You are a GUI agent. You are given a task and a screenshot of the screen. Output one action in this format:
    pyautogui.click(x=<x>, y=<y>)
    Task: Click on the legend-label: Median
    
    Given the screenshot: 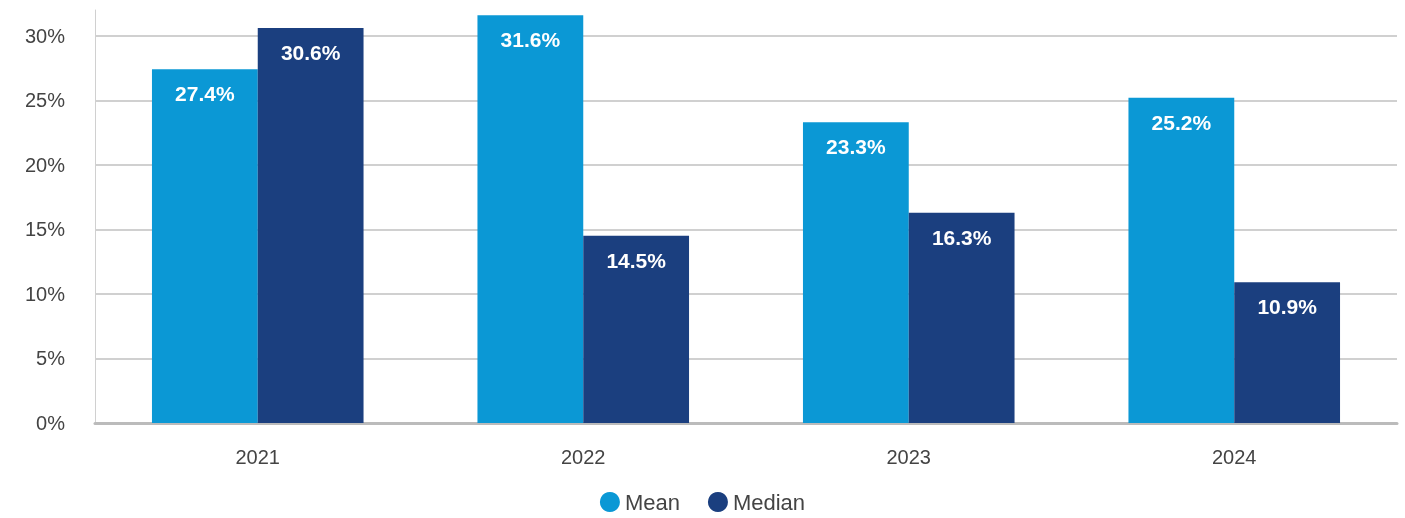 What is the action you would take?
    pyautogui.click(x=769, y=502)
    